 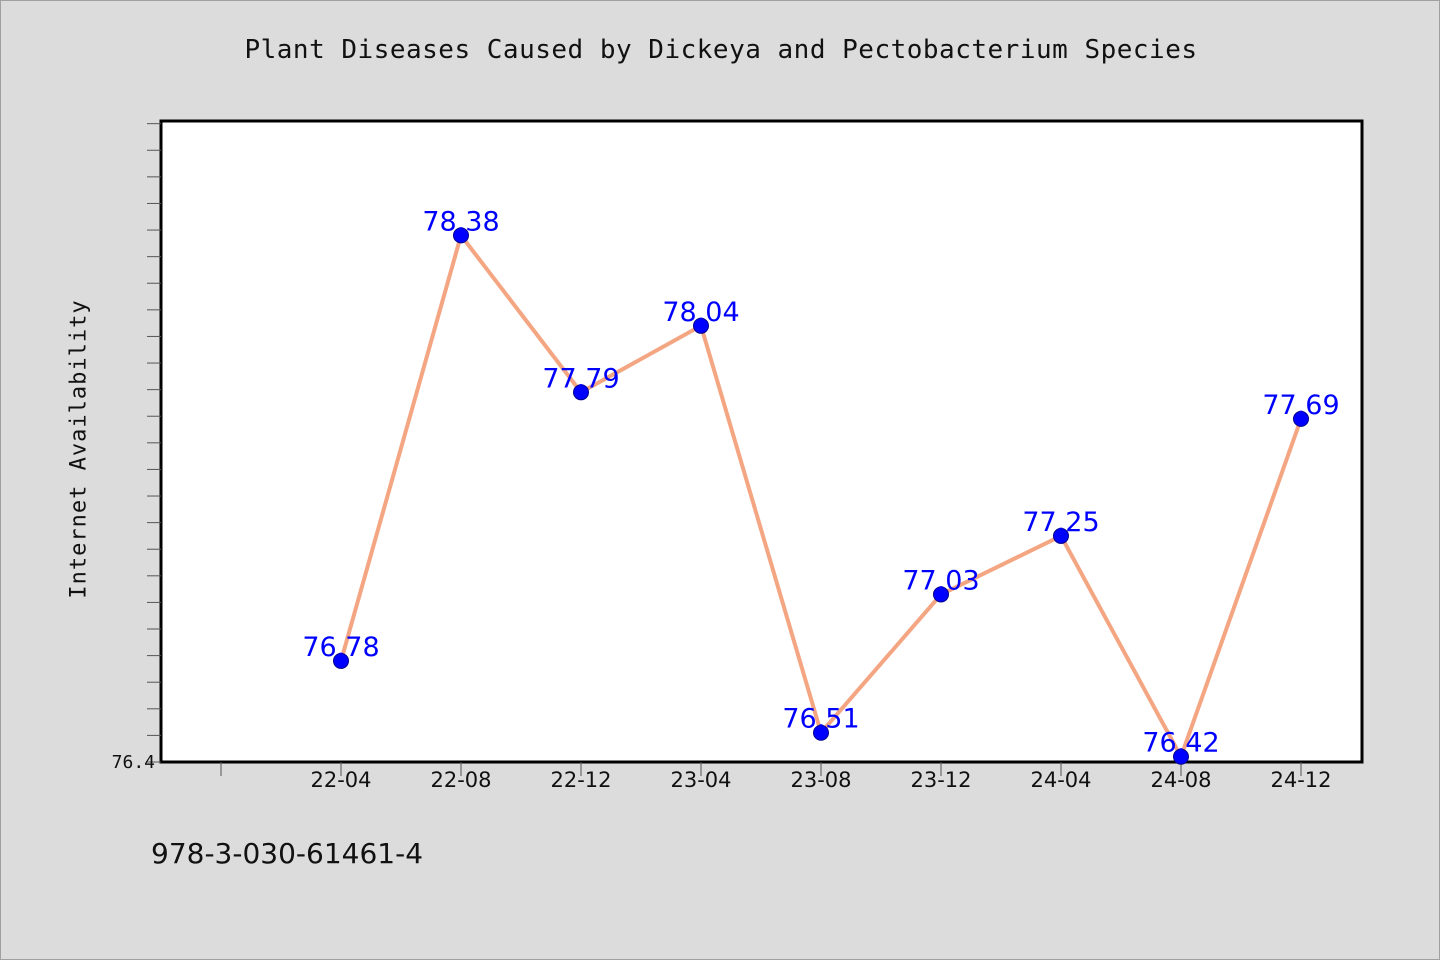 What do you see at coordinates (580, 378) in the screenshot?
I see `data-label: 77.79` at bounding box center [580, 378].